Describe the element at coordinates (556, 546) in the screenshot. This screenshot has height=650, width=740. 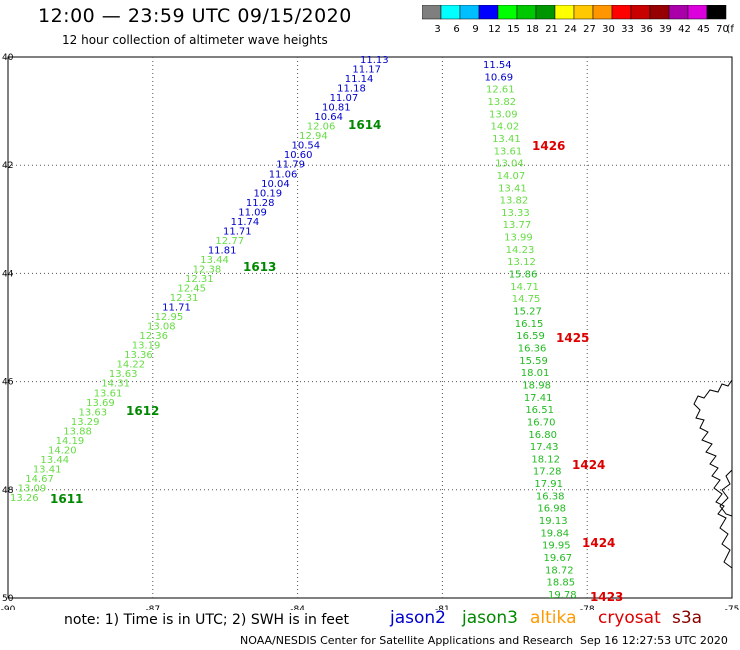
I see `wave-height-label: 19.95` at that location.